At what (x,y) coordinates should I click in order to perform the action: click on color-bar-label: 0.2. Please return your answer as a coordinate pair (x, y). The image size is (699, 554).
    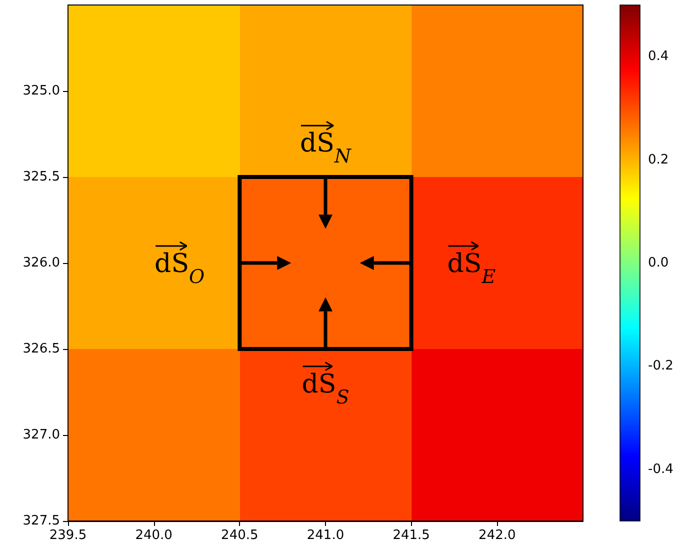
    Looking at the image, I should click on (658, 160).